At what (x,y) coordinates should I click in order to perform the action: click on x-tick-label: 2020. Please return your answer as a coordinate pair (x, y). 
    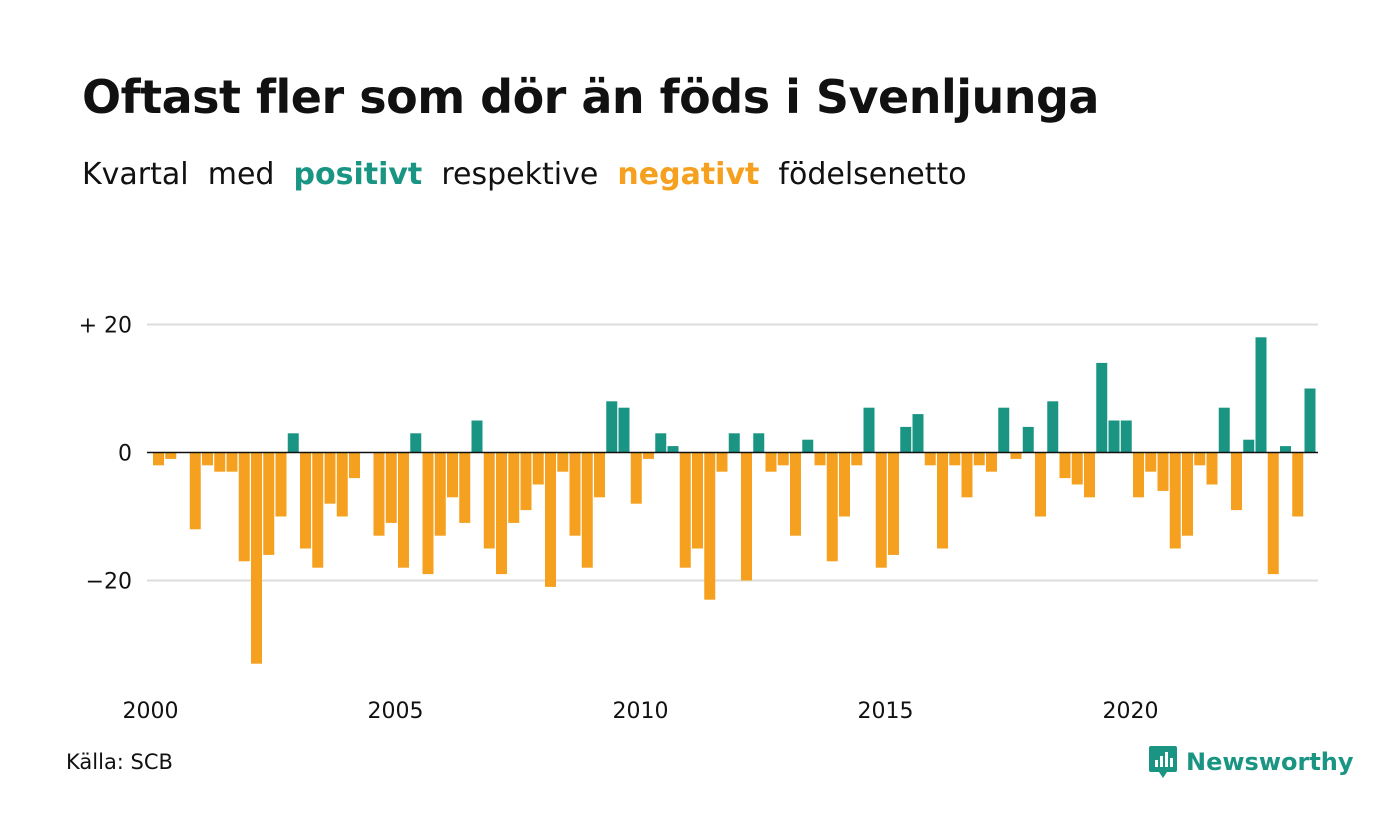
    Looking at the image, I should click on (1131, 711).